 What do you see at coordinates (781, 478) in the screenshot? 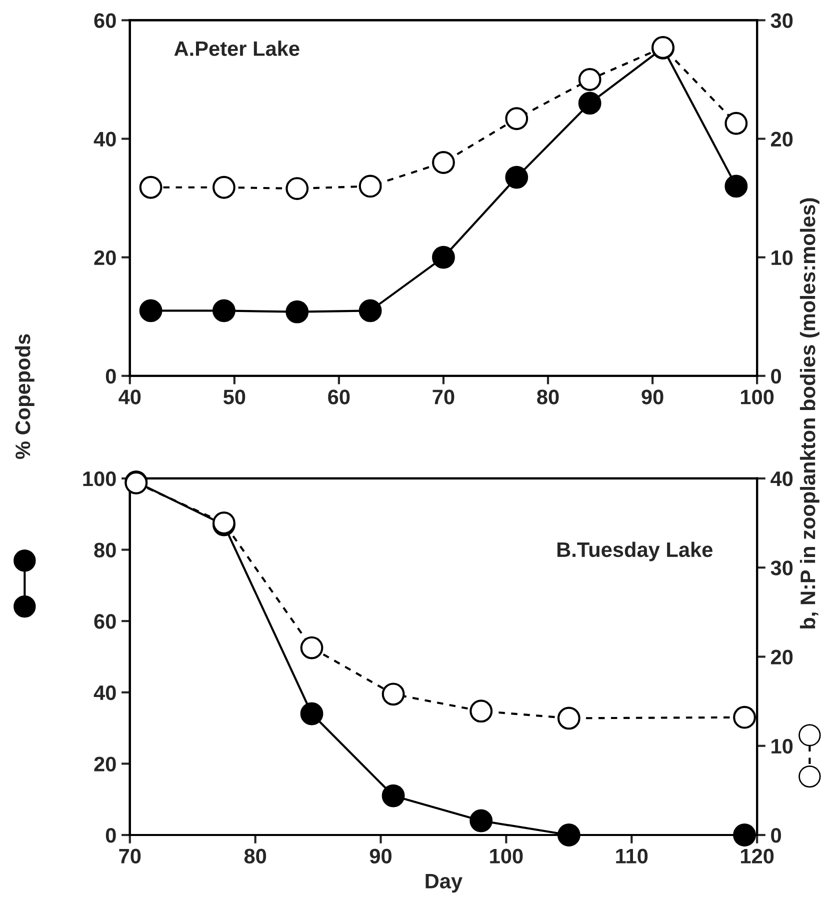
I see `y2-tick-label: 40` at bounding box center [781, 478].